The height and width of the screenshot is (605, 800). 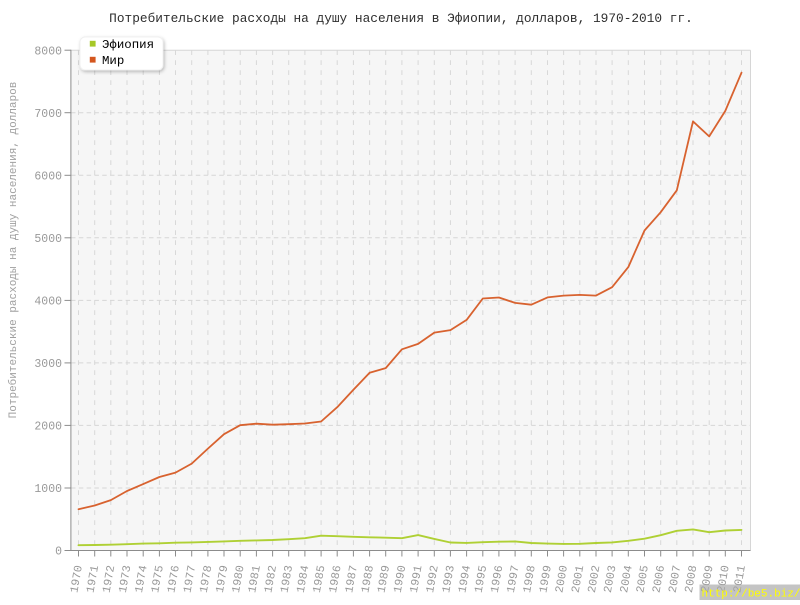 What do you see at coordinates (48, 489) in the screenshot?
I see `svg-text: 1000` at bounding box center [48, 489].